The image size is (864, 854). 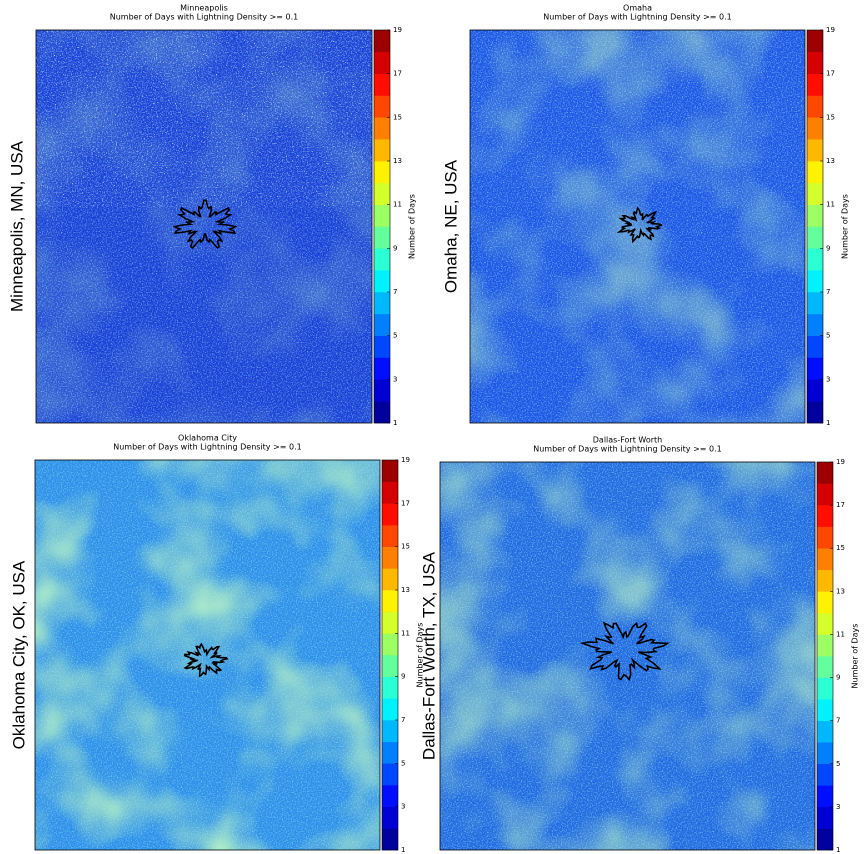 What do you see at coordinates (18, 654) in the screenshot?
I see `side-label: Oklahoma City, OK, USA` at bounding box center [18, 654].